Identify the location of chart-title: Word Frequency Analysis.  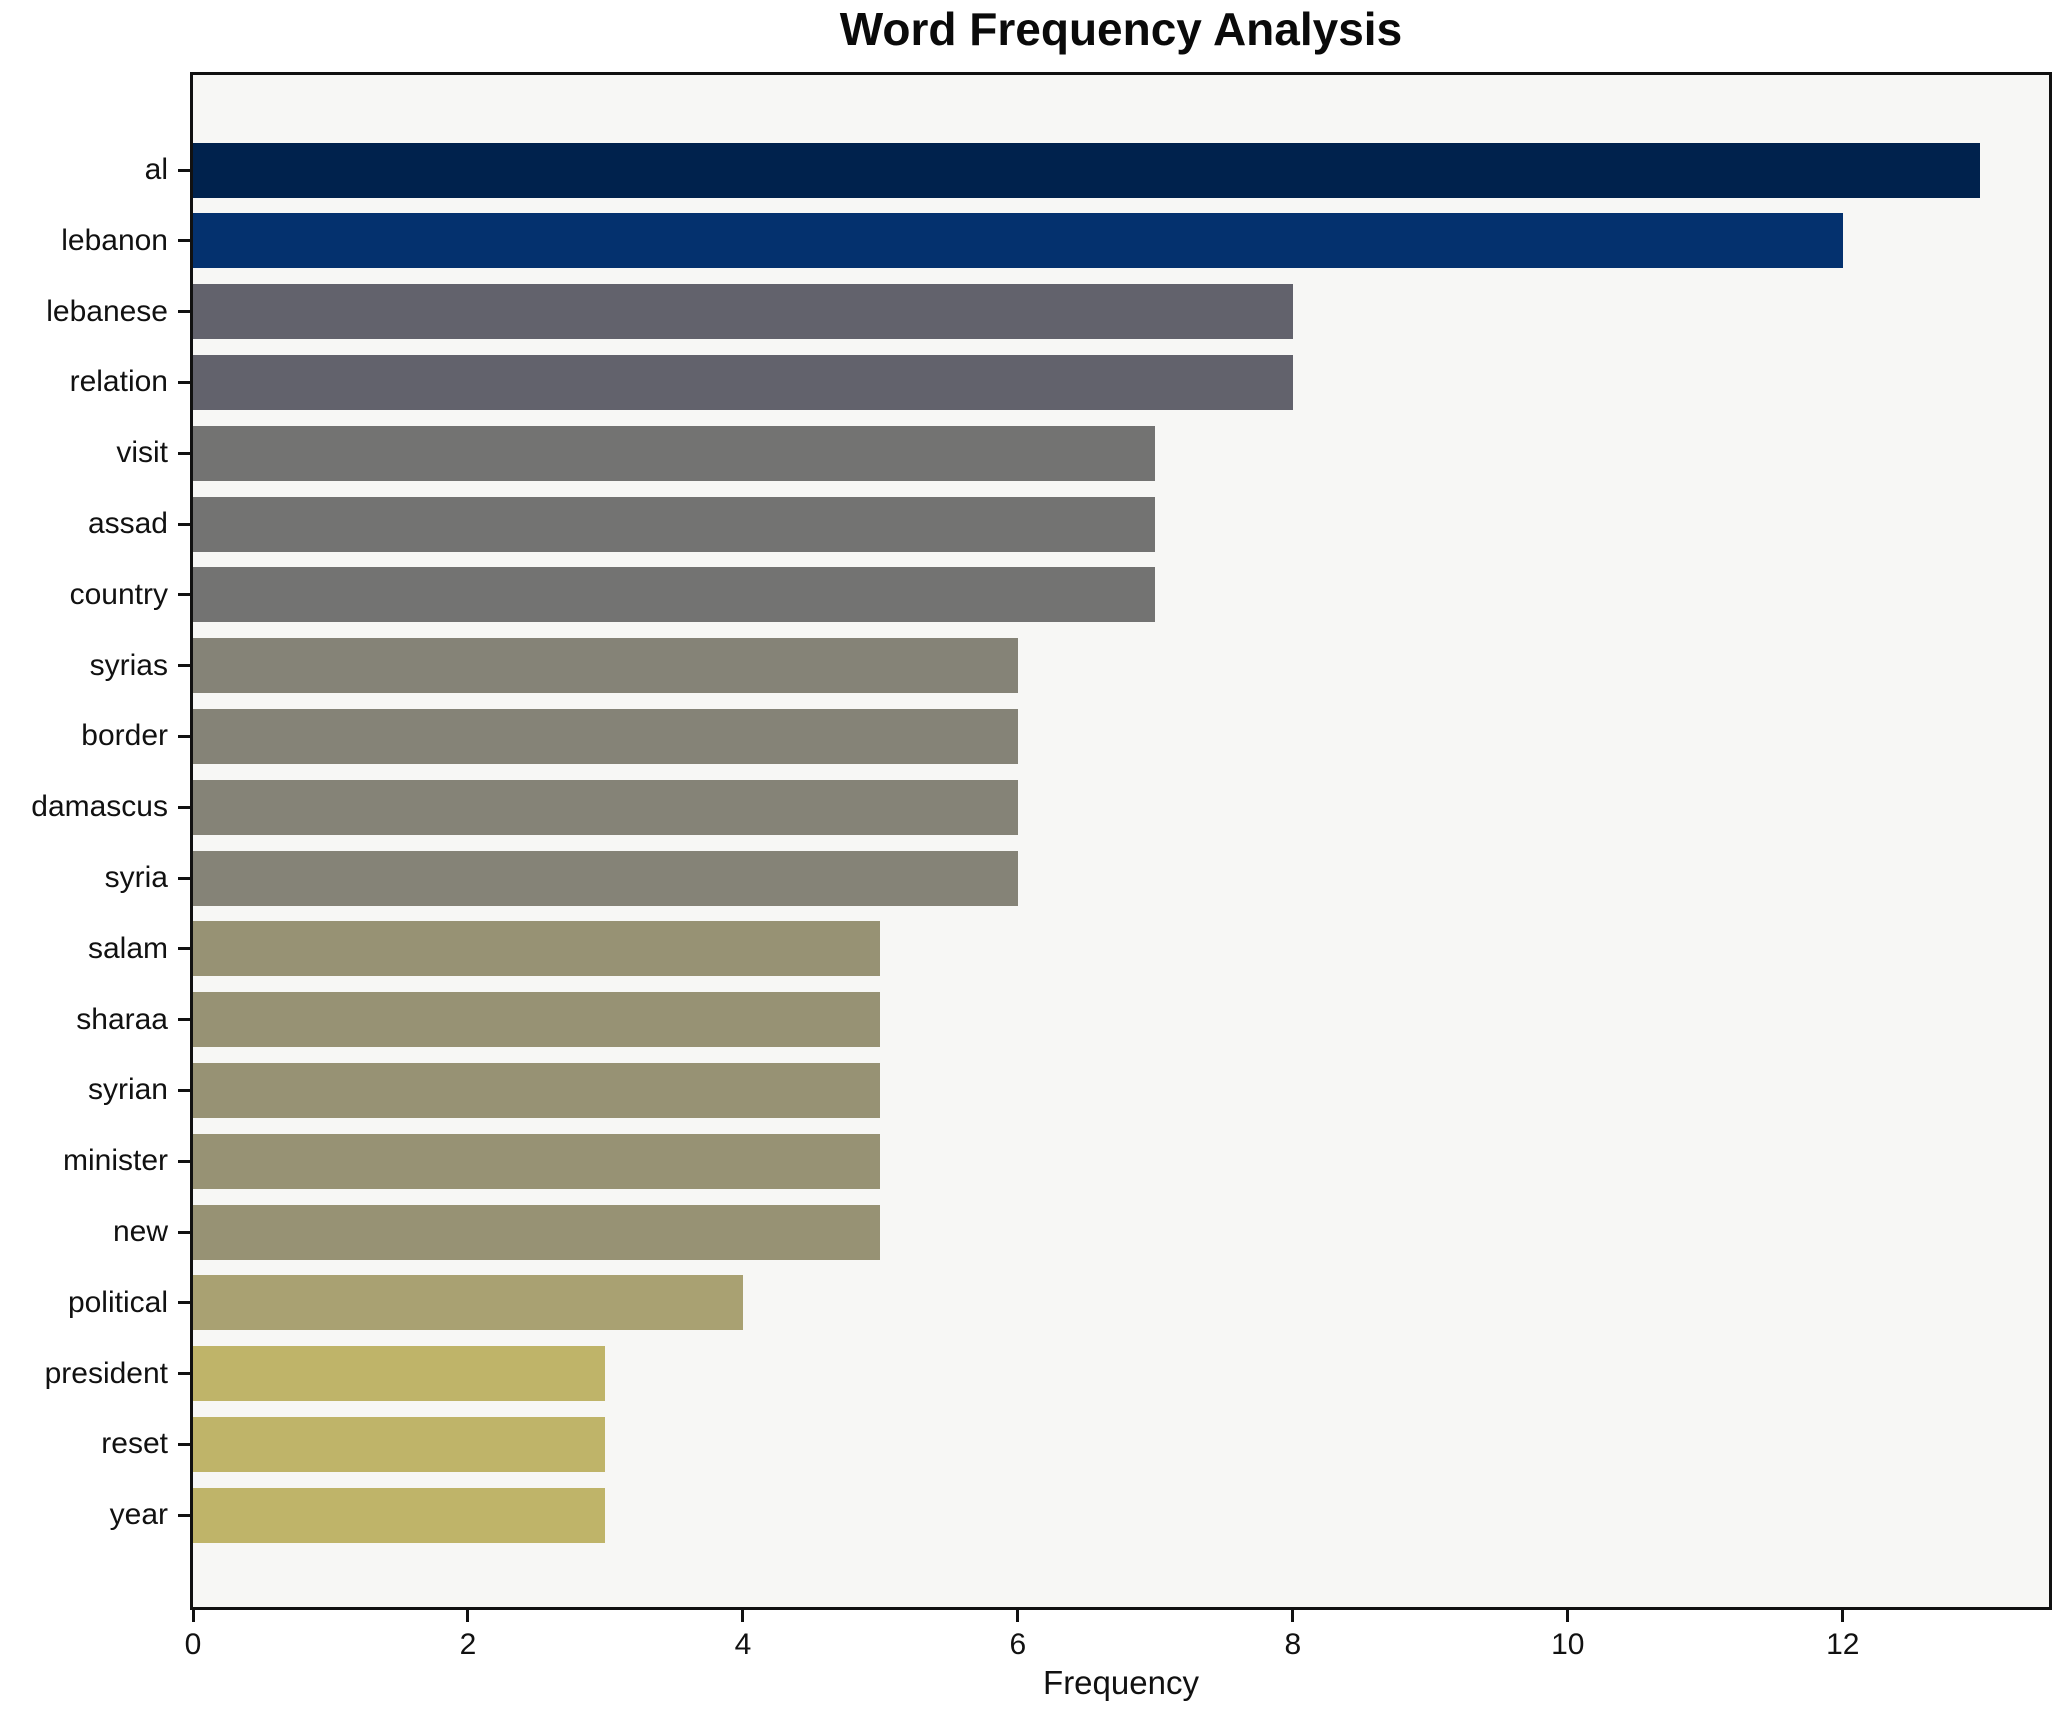
(1121, 29).